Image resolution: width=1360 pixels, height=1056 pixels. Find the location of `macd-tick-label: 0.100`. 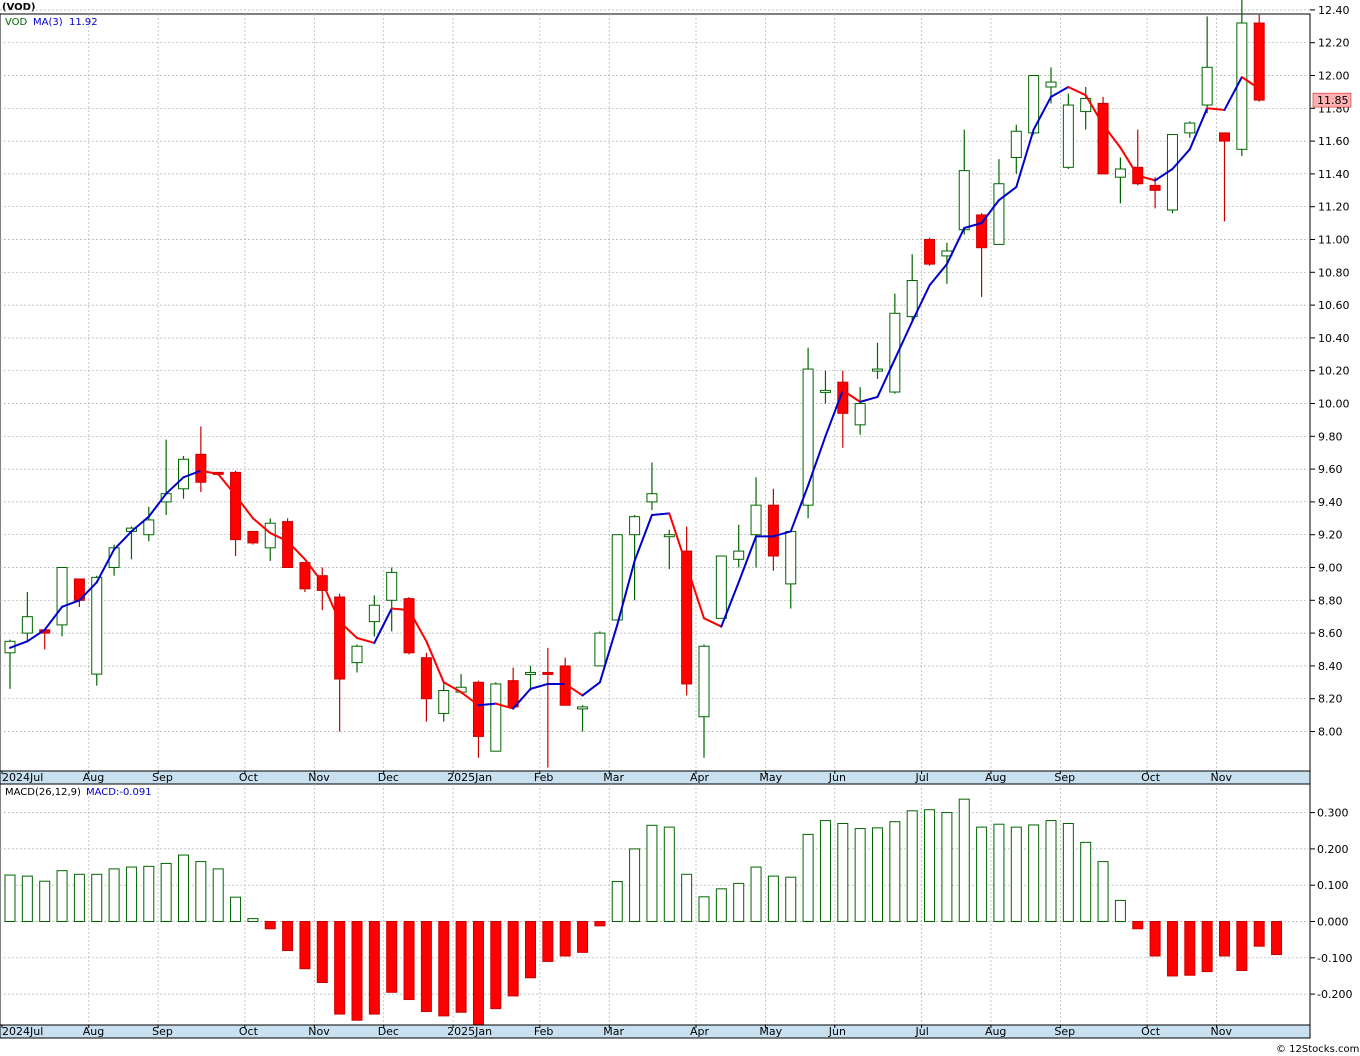

macd-tick-label: 0.100 is located at coordinates (1333, 885).